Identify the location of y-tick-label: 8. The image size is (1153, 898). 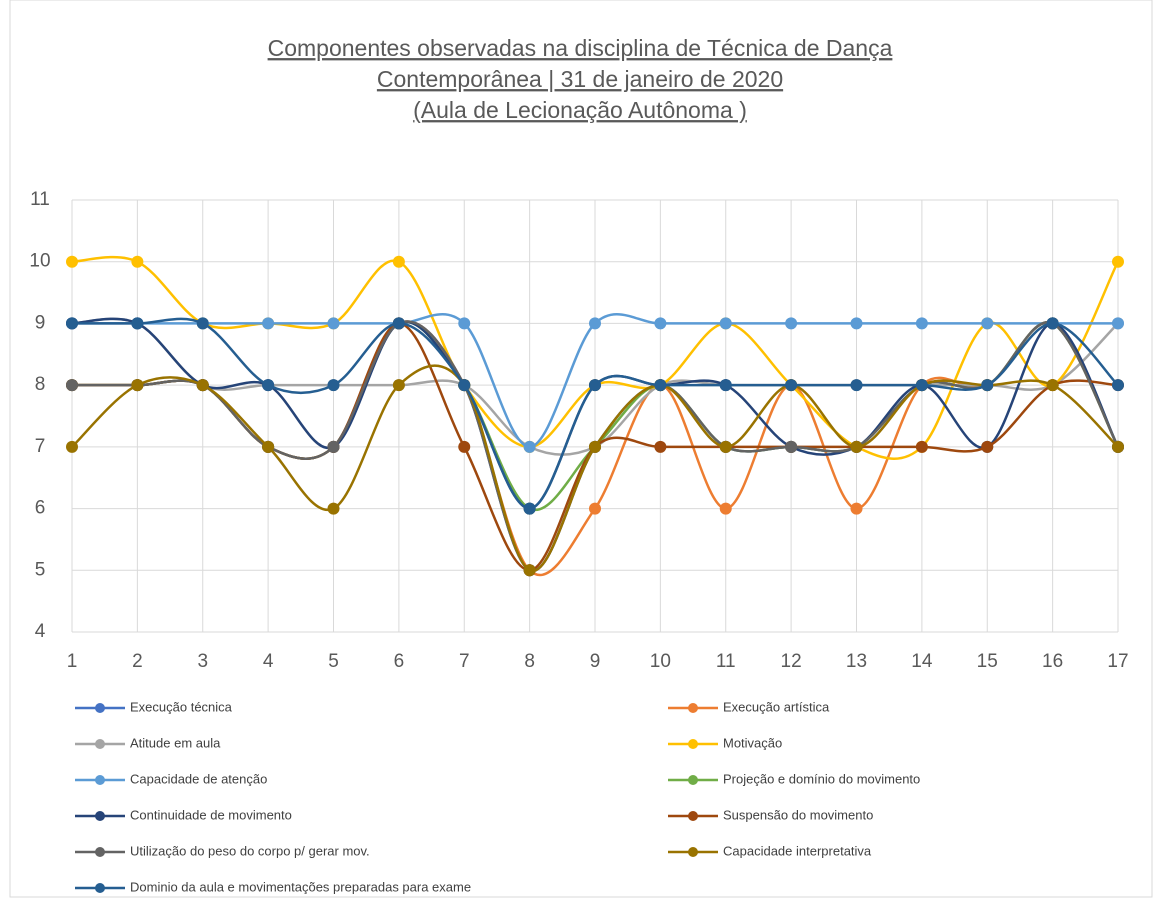
(40, 384).